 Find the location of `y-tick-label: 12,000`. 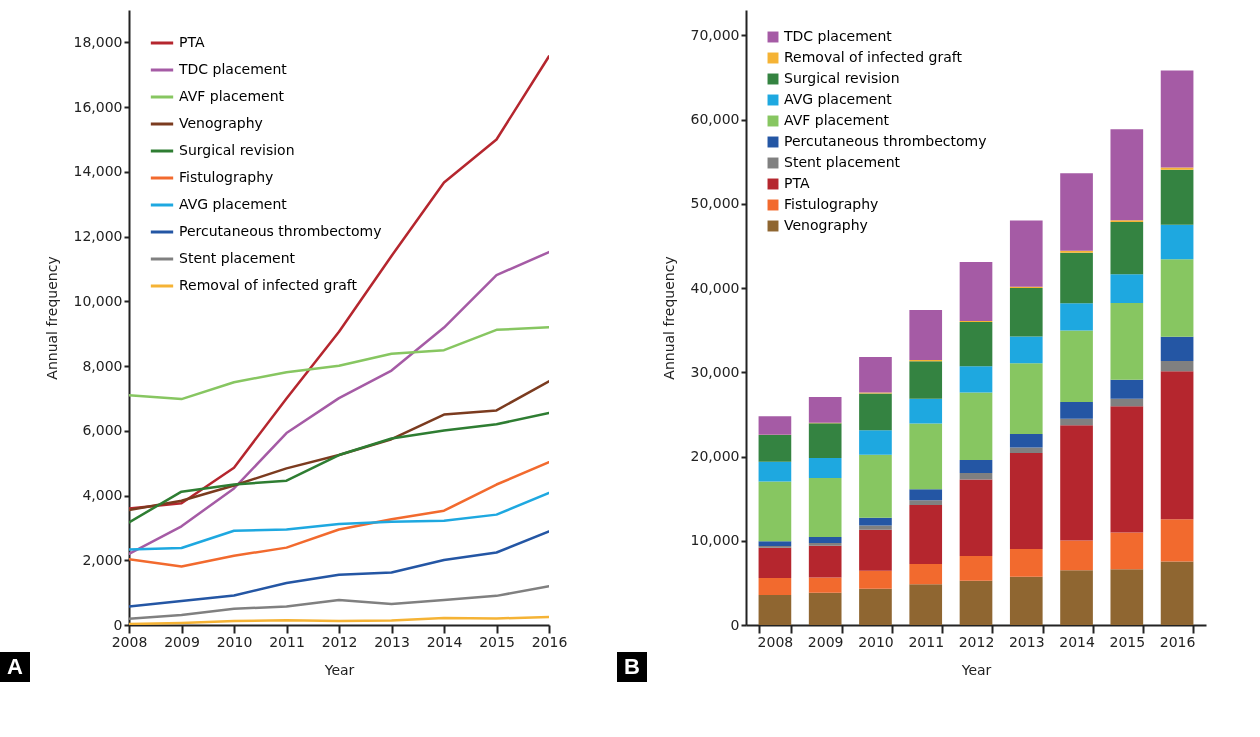

y-tick-label: 12,000 is located at coordinates (98, 236).